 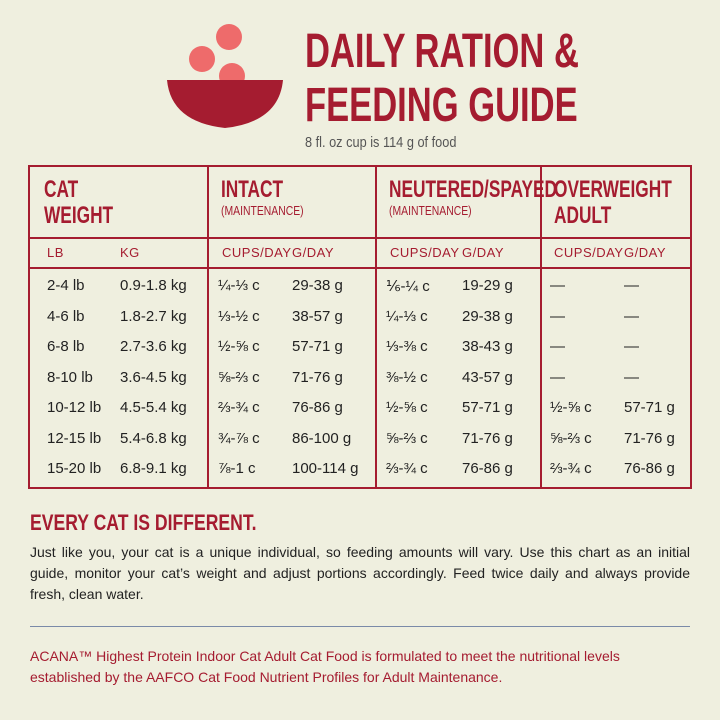 I want to click on table-cell: 38-57 g, so click(x=317, y=316).